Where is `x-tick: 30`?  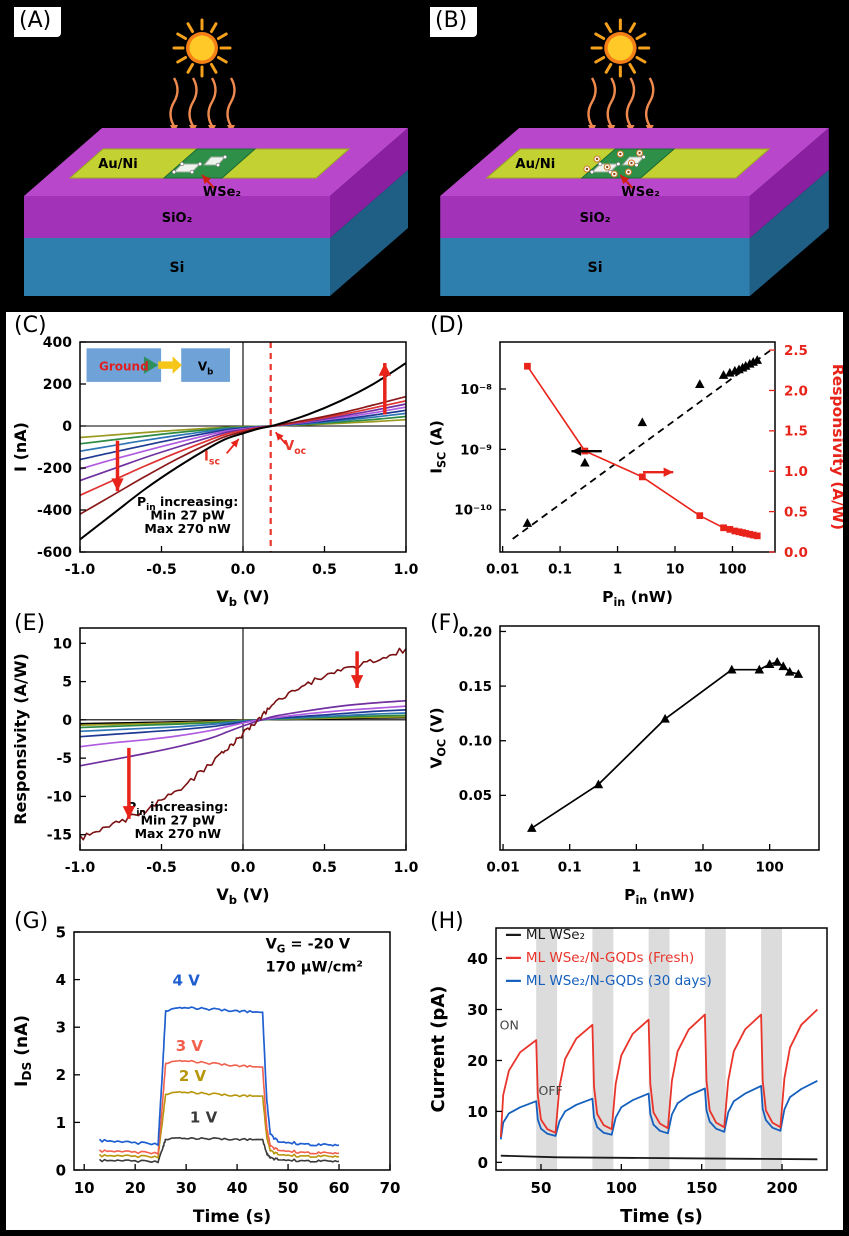 x-tick: 30 is located at coordinates (186, 1188).